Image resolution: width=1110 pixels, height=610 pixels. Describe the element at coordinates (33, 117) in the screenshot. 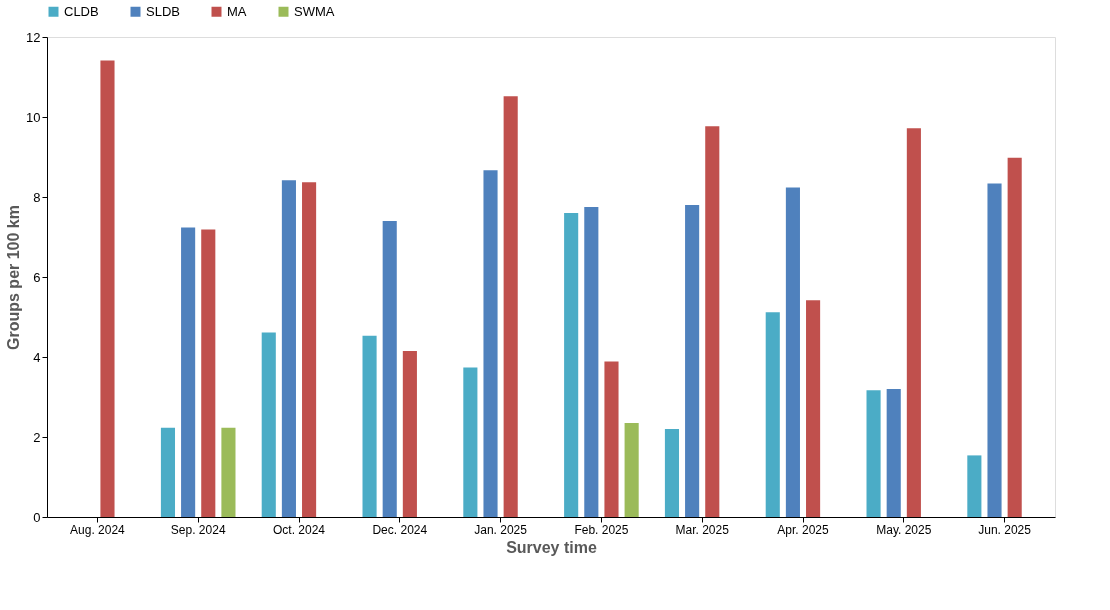

I see `y-tick-label: 10` at that location.